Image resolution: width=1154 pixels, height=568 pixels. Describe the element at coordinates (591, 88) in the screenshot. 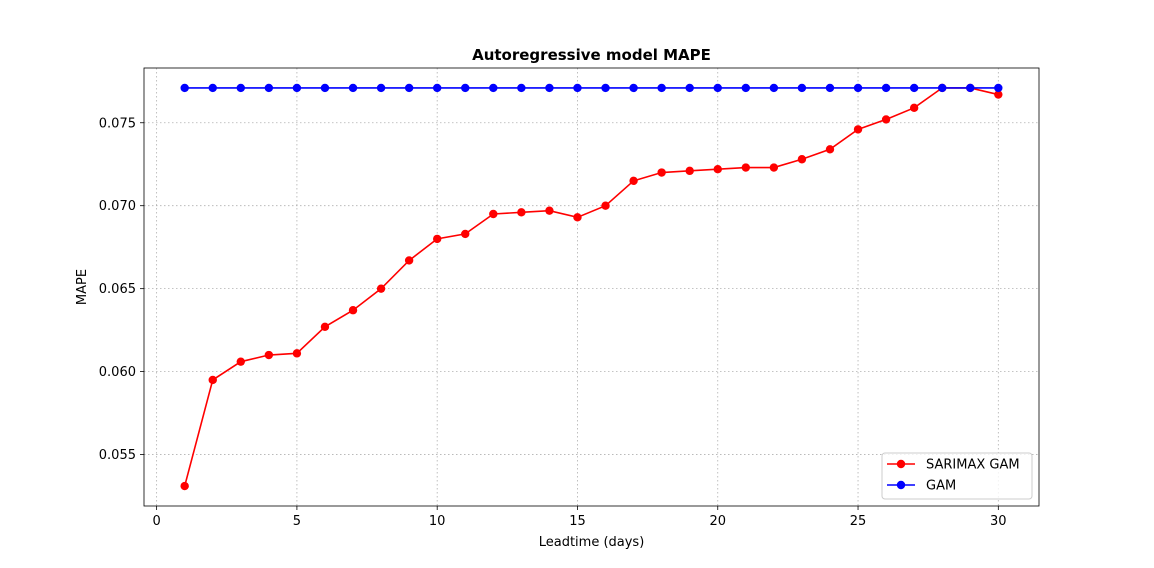

I see `series-gam` at that location.